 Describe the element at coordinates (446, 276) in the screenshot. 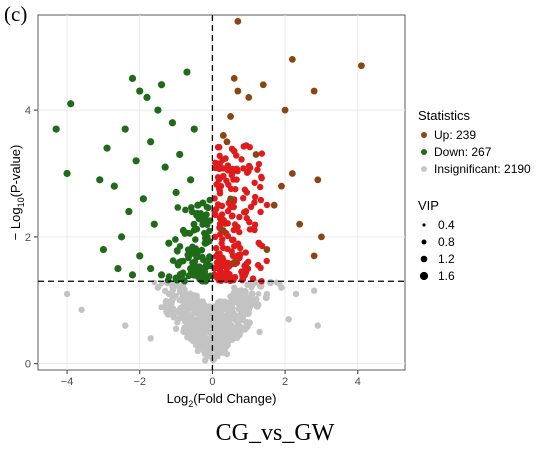

I see `legend-vip-label-4: 1.6` at that location.